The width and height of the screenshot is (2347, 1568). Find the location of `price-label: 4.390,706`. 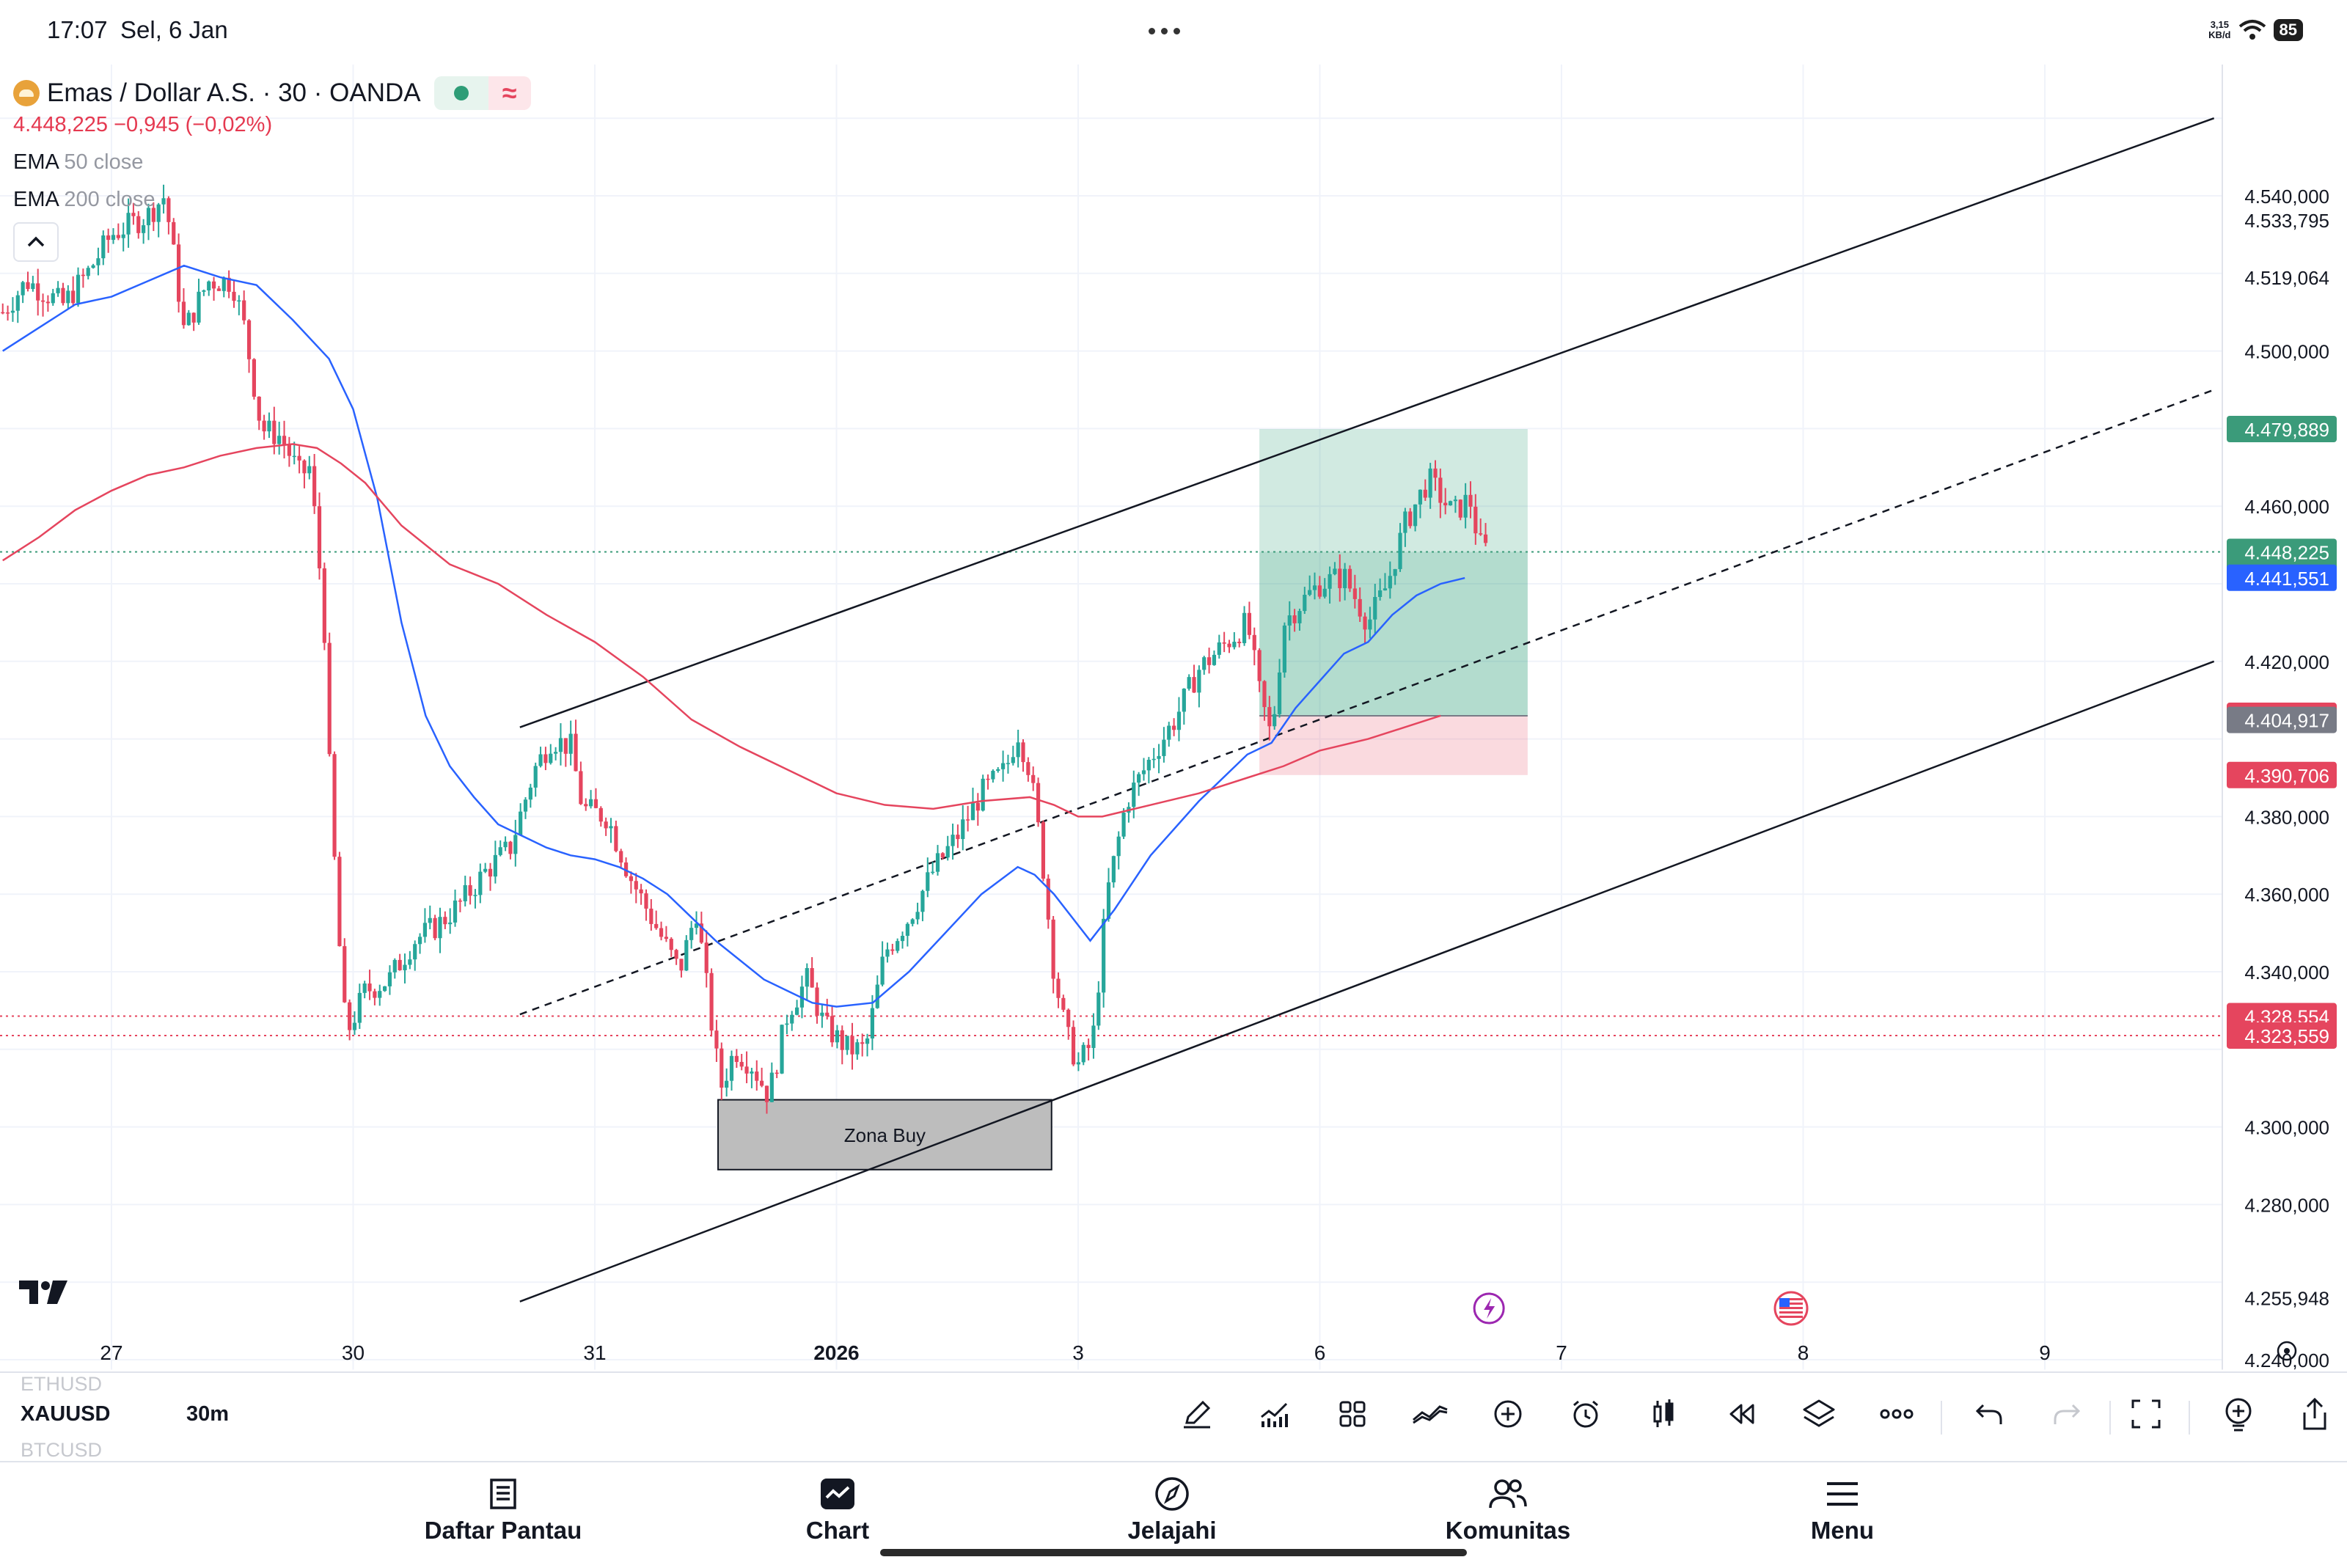

price-label: 4.390,706 is located at coordinates (2286, 776).